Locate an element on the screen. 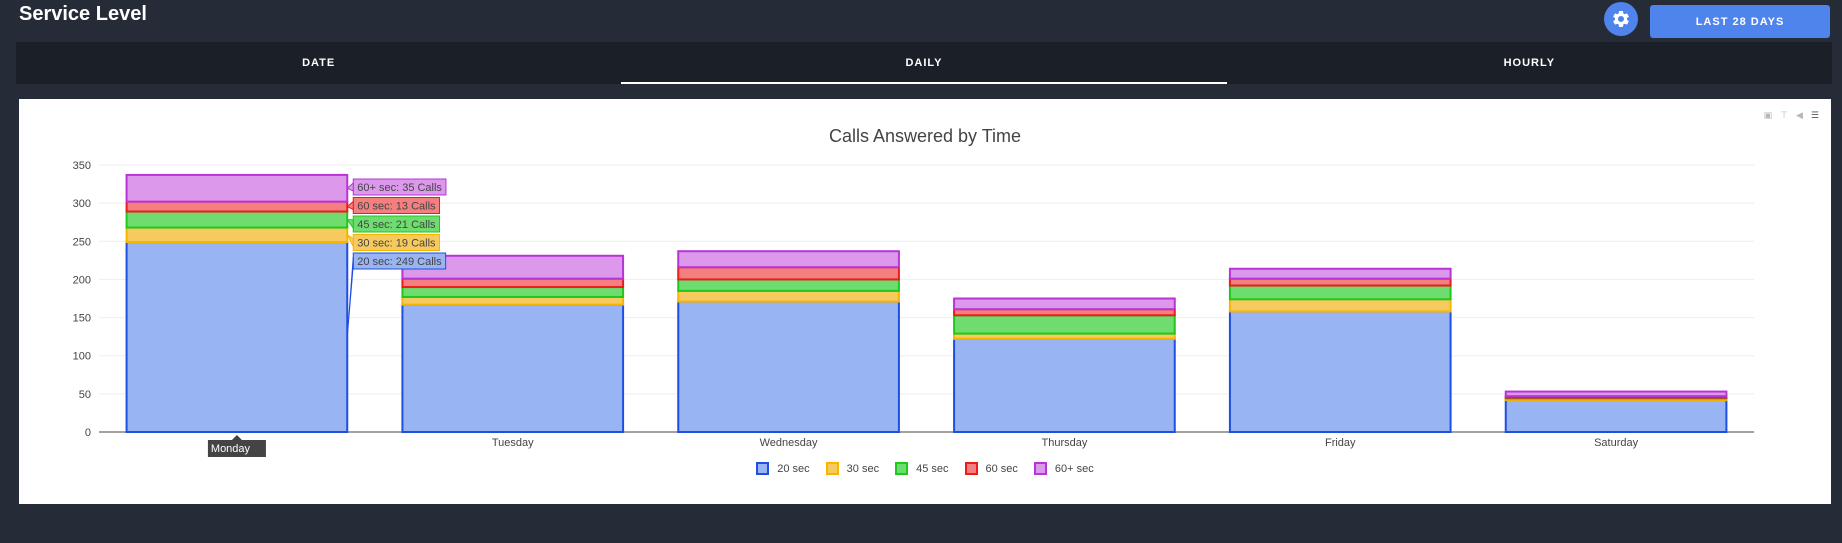 This screenshot has height=543, width=1842. hover-label: 30 sec: 19 Calls is located at coordinates (393, 242).